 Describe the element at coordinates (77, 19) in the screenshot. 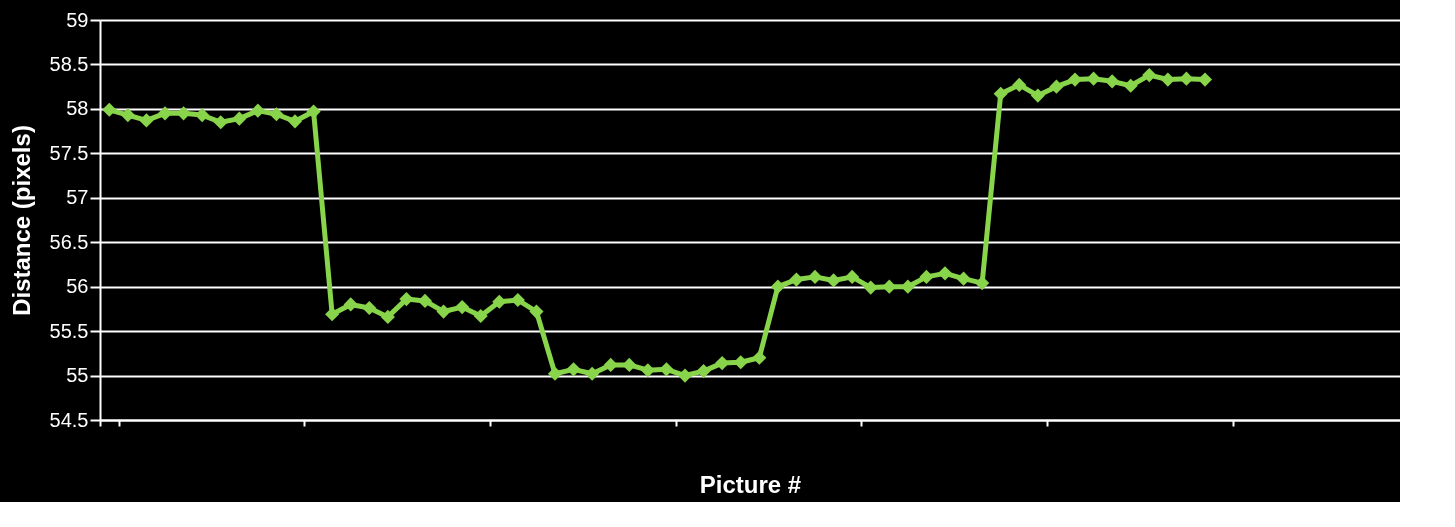

I see `y-tick-label: 59` at that location.